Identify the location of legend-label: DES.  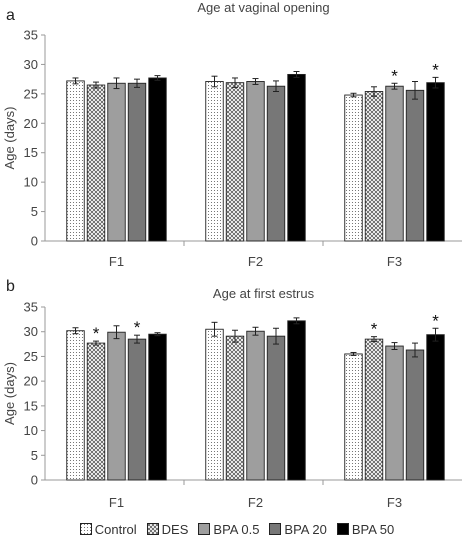
(175, 529).